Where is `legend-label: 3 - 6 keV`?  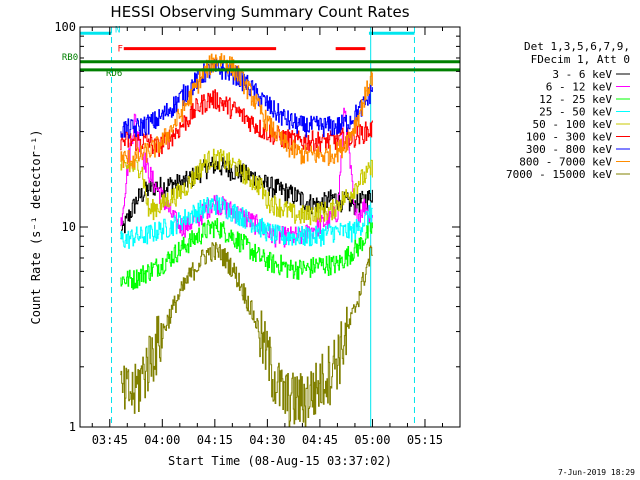 legend-label: 3 - 6 keV is located at coordinates (582, 74).